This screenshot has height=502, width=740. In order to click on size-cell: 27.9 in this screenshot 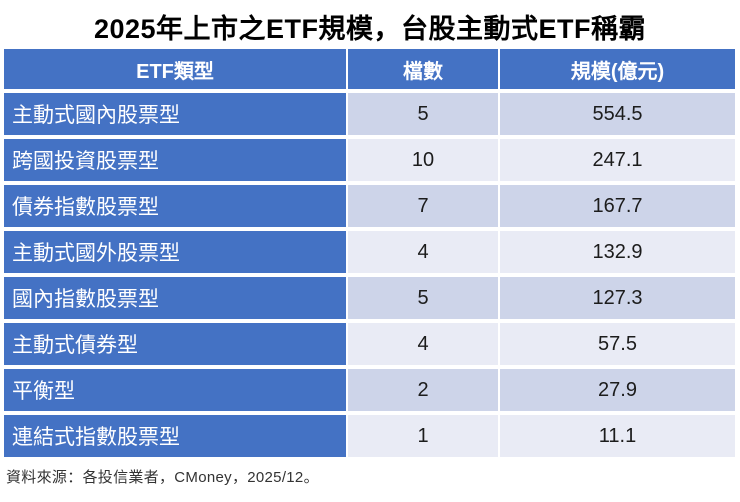, I will do `click(617, 390)`.